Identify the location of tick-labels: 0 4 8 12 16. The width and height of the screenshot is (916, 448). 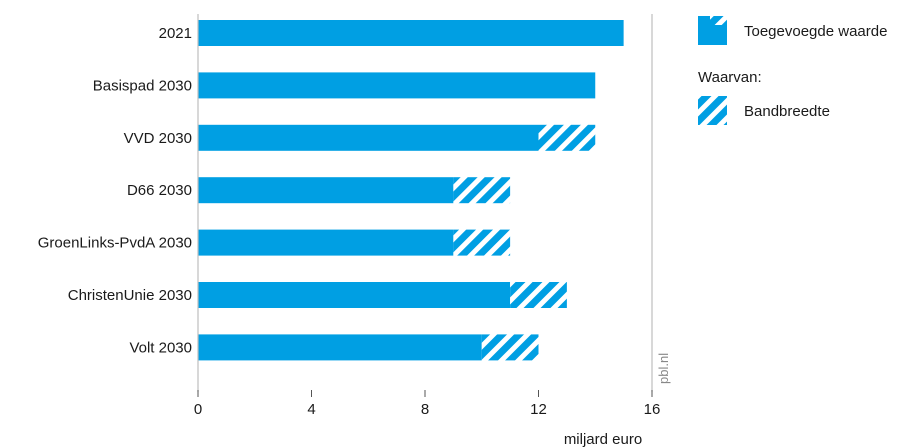
(427, 409).